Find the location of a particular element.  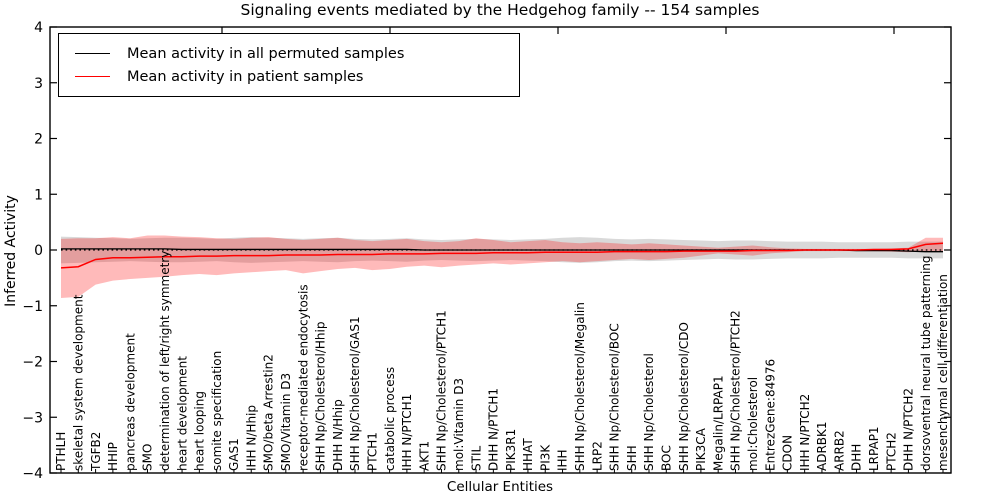

x-tick-label: CDON is located at coordinates (788, 453).